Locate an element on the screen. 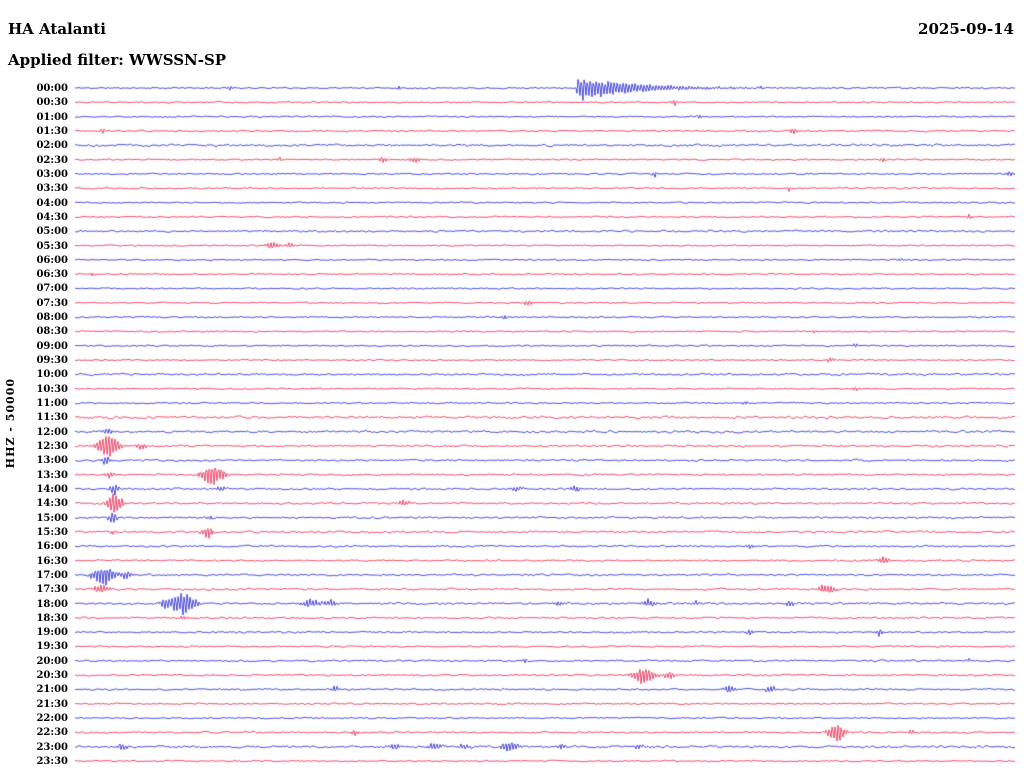 This screenshot has height=780, width=1024. time-label: 17:30 is located at coordinates (52, 590).